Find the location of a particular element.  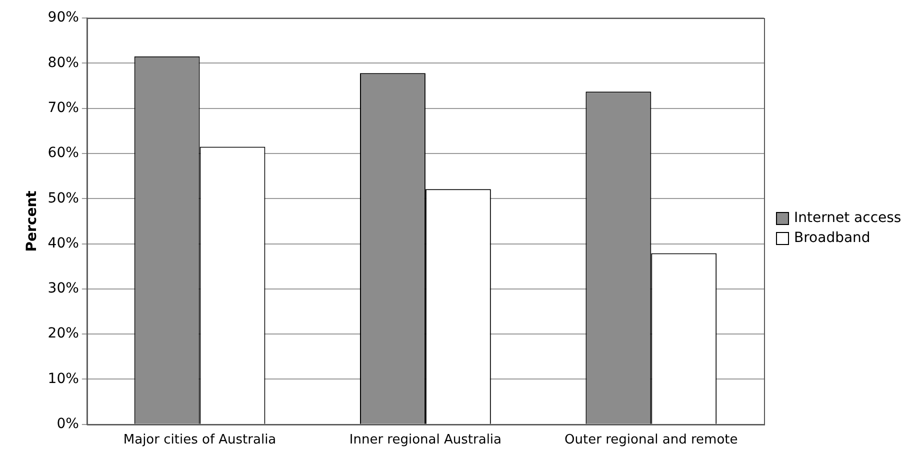

legend-label: Internet access is located at coordinates (848, 218).